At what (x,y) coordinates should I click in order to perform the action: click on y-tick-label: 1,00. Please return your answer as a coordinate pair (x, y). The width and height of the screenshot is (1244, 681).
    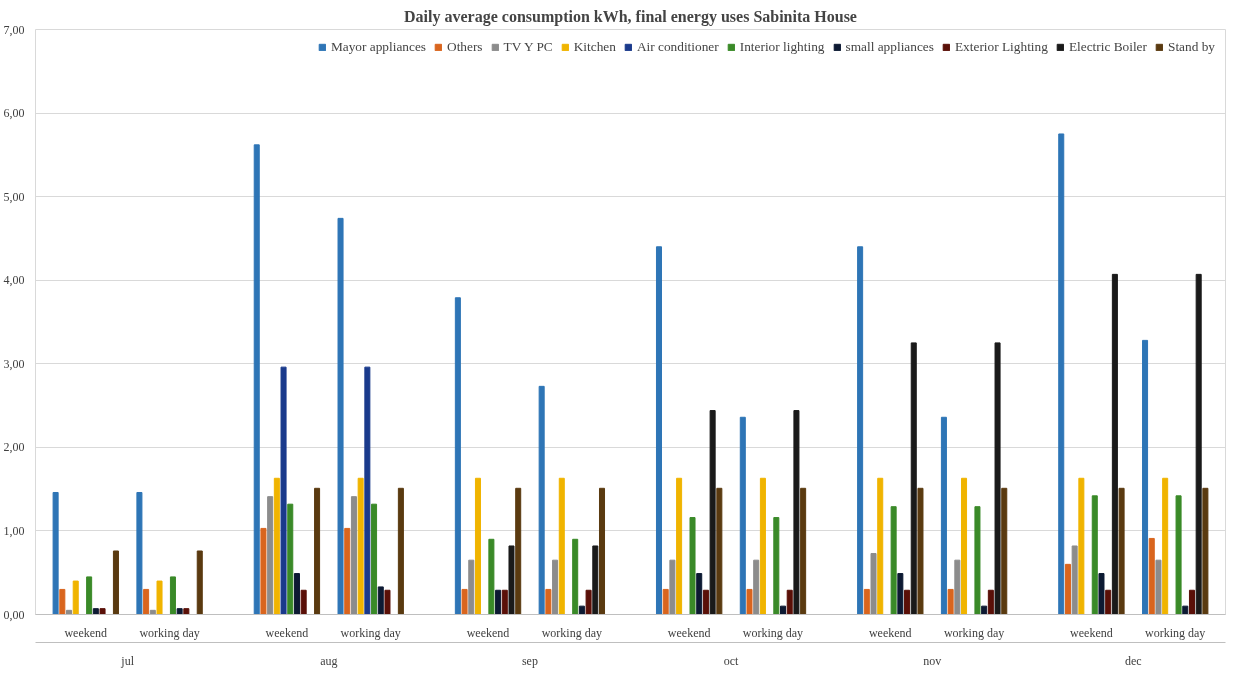
    Looking at the image, I should click on (14, 530).